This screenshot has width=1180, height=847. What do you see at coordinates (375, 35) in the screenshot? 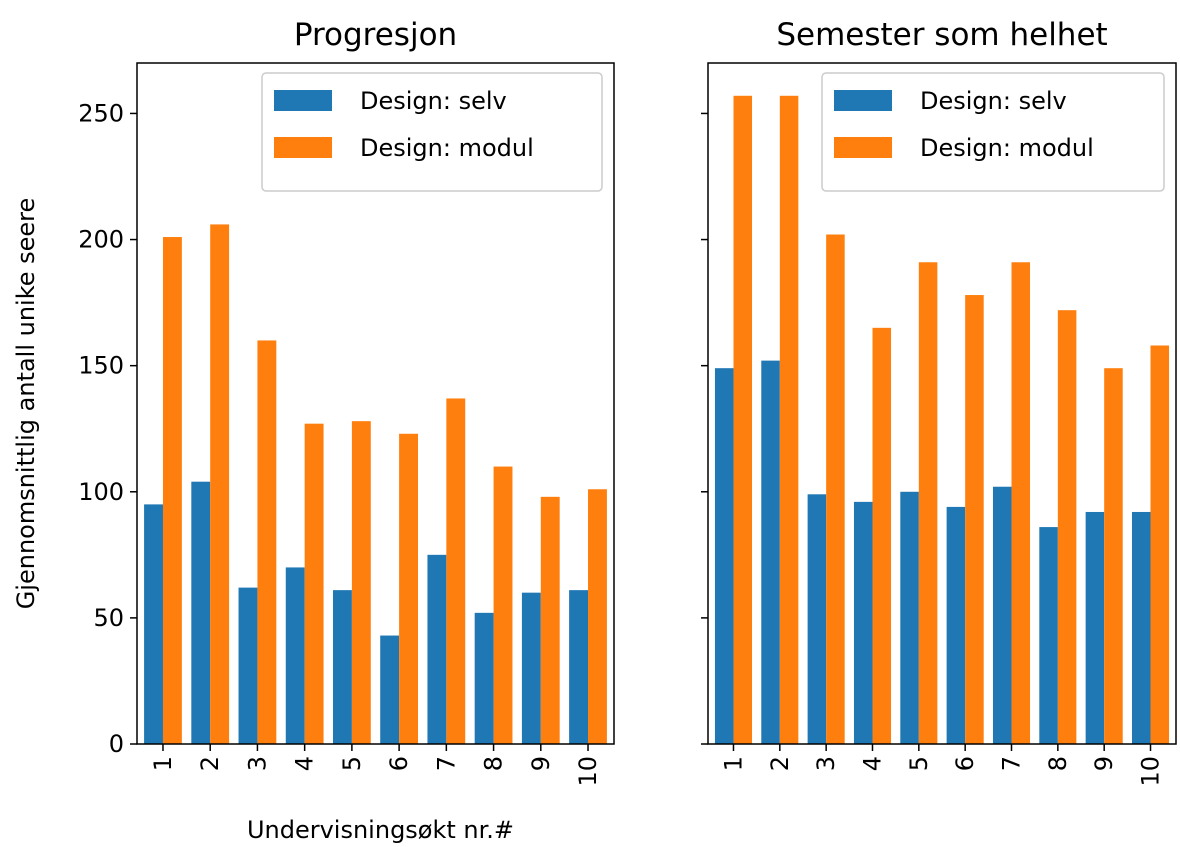
I see `chart-title: Progresjon` at bounding box center [375, 35].